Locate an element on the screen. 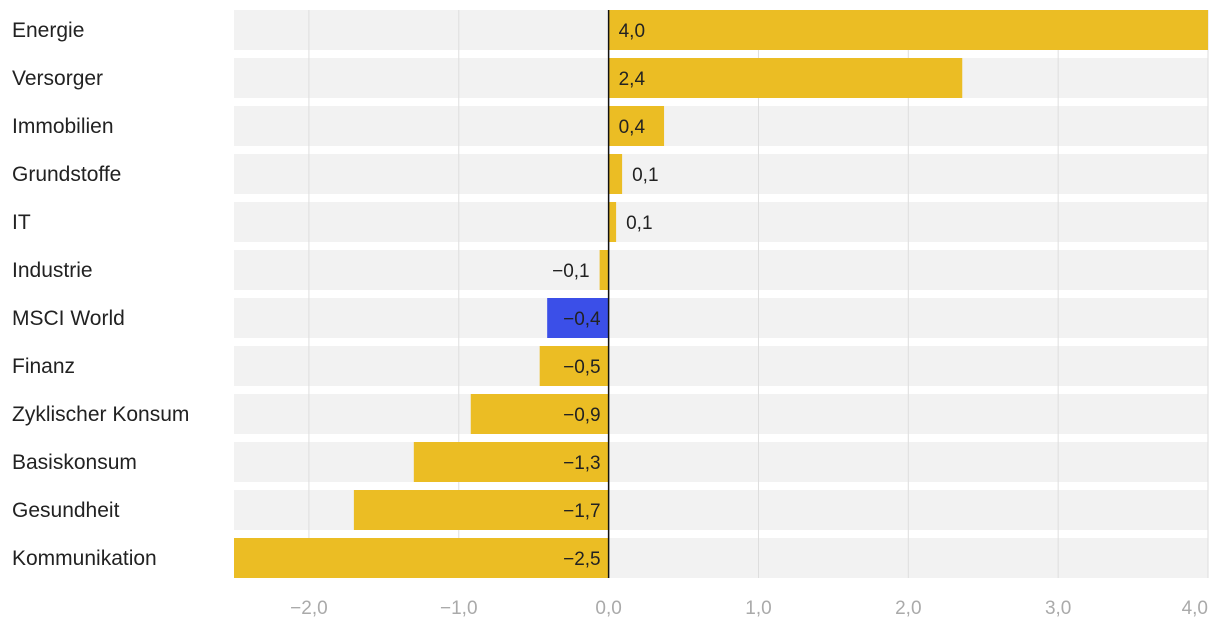 The image size is (1220, 620). value-label: −0,5 is located at coordinates (582, 367).